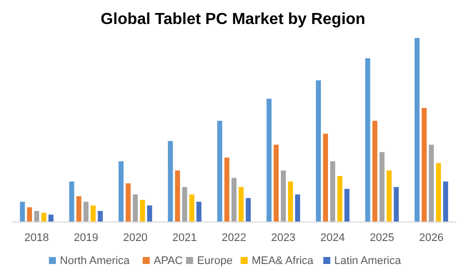 The height and width of the screenshot is (278, 466). I want to click on x-tick-label: 2026, so click(431, 238).